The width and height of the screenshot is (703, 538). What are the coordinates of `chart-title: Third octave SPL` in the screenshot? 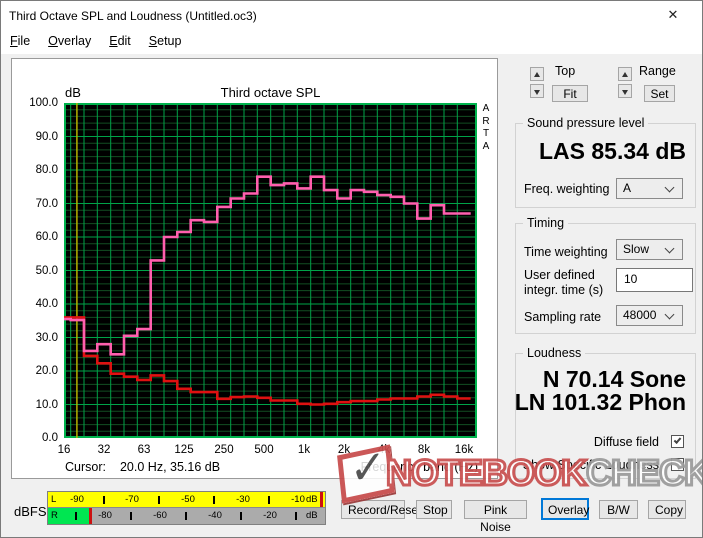 It's located at (270, 92).